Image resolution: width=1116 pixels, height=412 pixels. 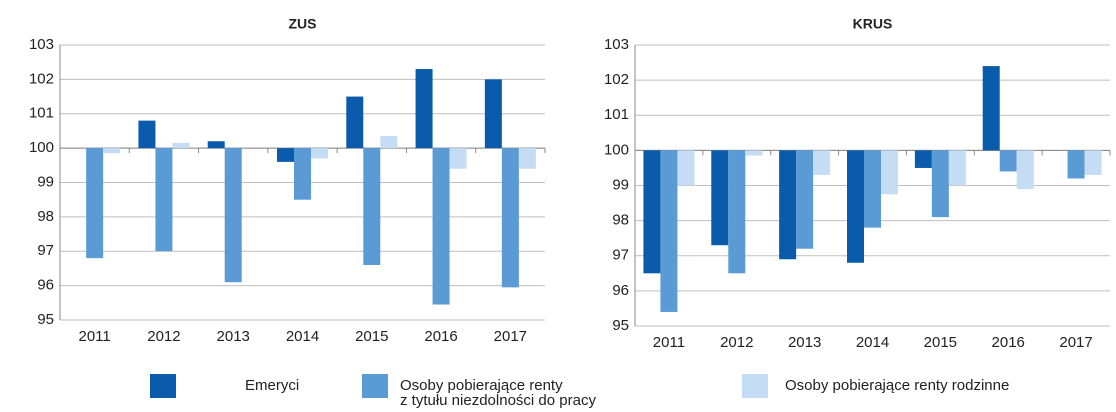 What do you see at coordinates (897, 385) in the screenshot?
I see `legend-label: Osoby pobierające renty rodzinne` at bounding box center [897, 385].